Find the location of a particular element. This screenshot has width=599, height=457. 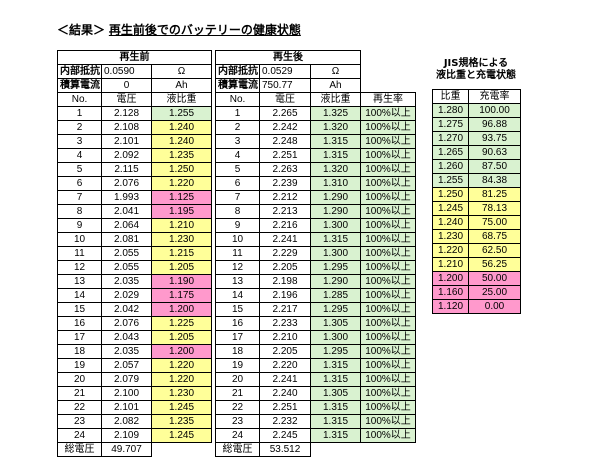

cell-voltage: 2.263 is located at coordinates (285, 169).